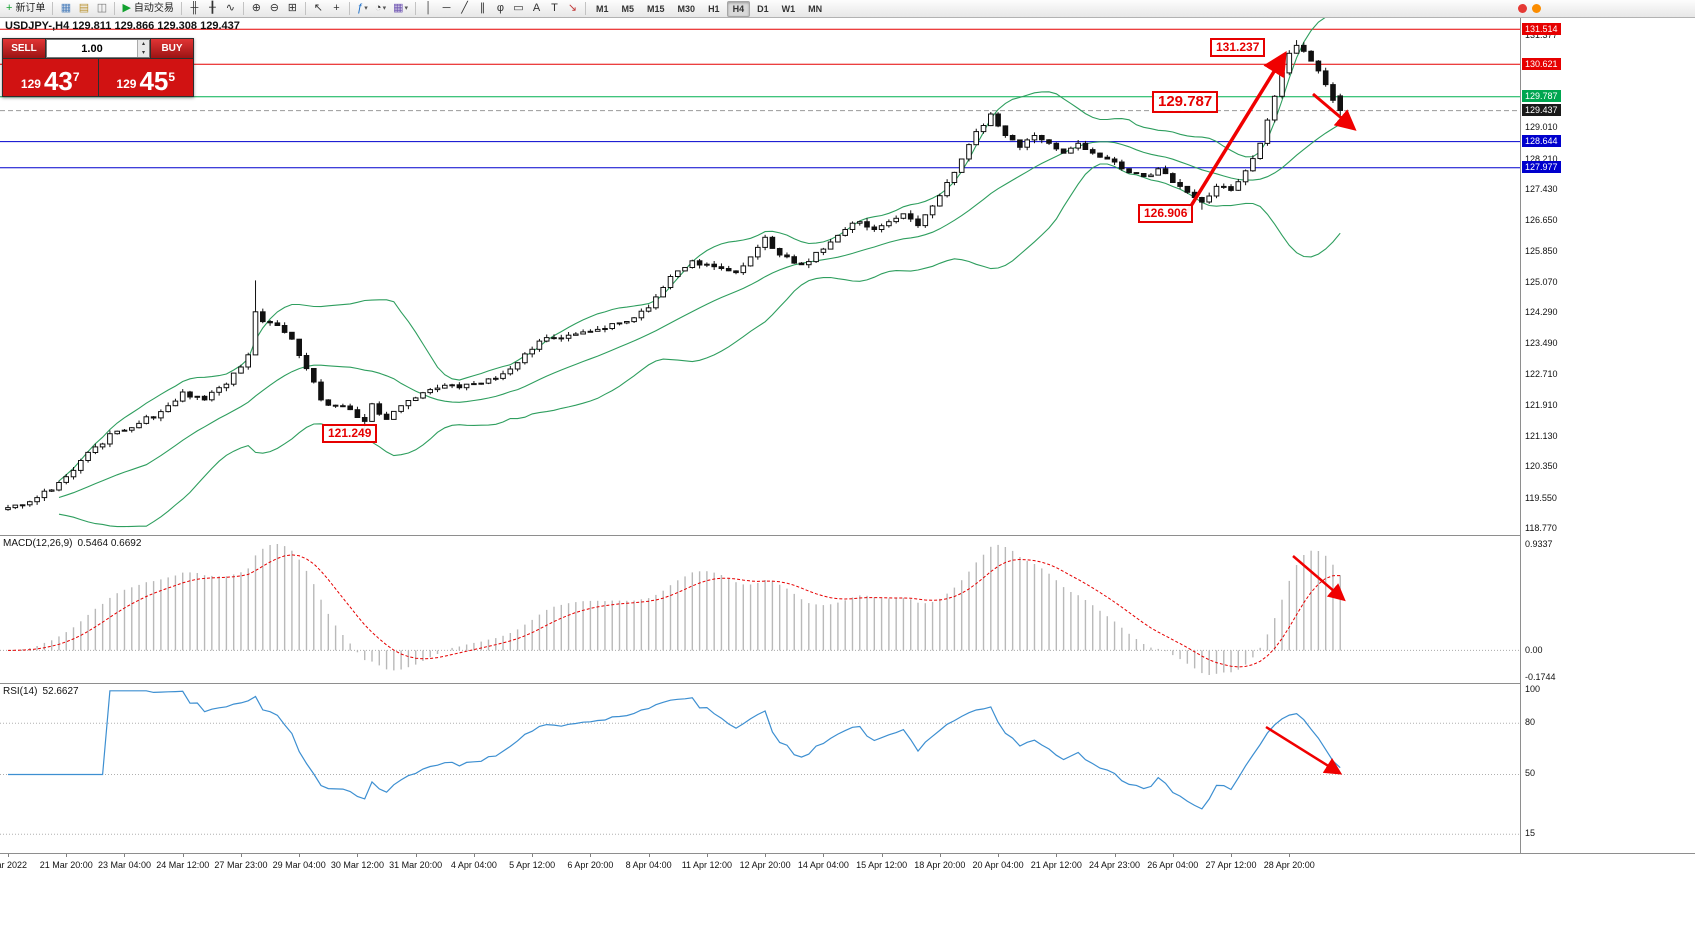 This screenshot has width=1695, height=942. What do you see at coordinates (1185, 102) in the screenshot?
I see `price-annotation: 129.787` at bounding box center [1185, 102].